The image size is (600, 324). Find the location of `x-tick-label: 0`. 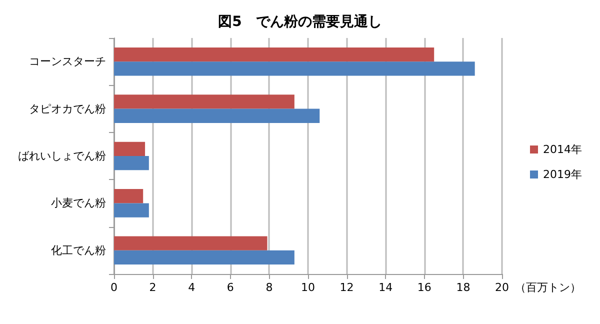

x-tick-label: 0 is located at coordinates (114, 287).